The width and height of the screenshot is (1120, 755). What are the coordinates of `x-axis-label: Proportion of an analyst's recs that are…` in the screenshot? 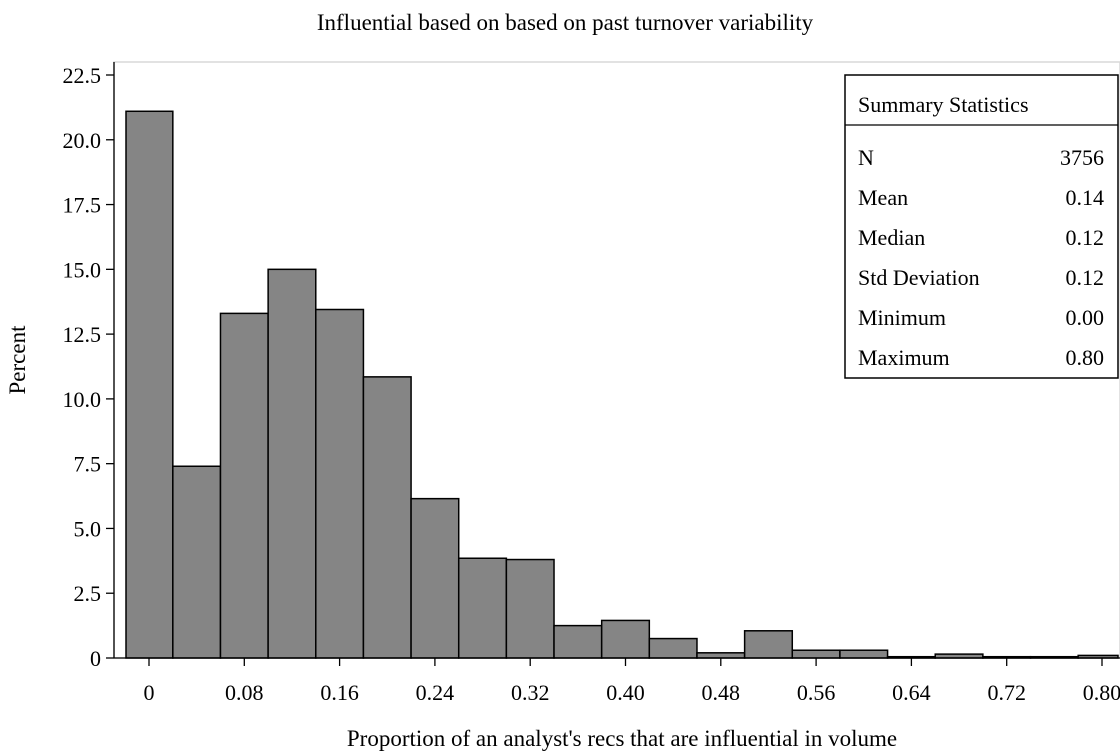 It's located at (622, 738).